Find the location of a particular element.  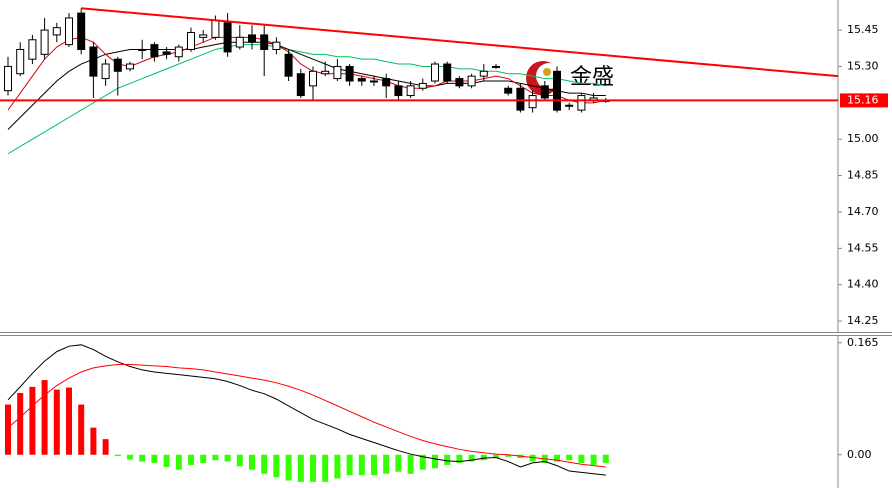

price-label-bg is located at coordinates (864, 100).